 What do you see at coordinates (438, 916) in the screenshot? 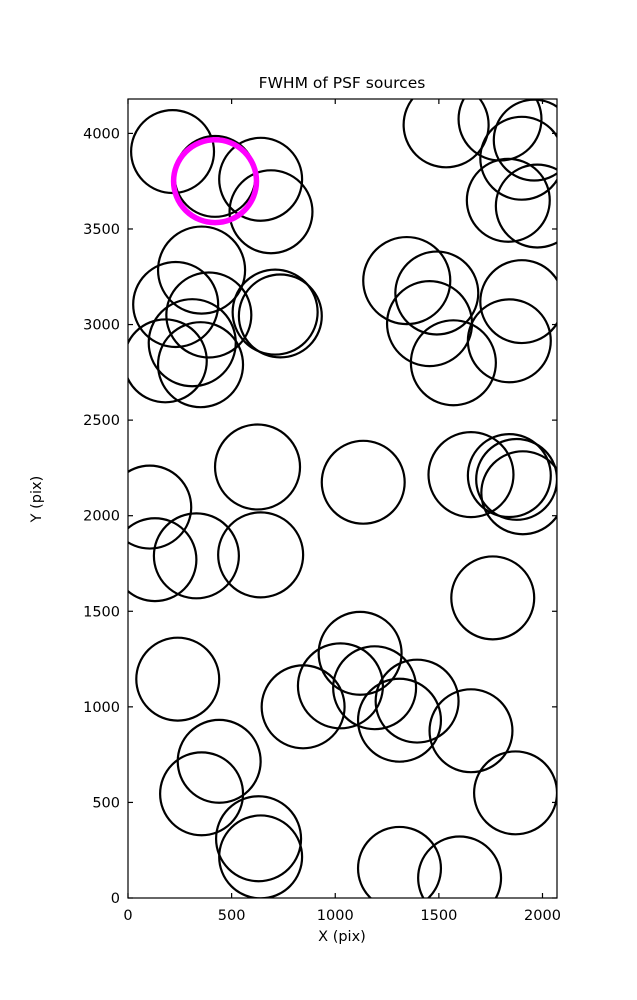
I see `x-tick-label: 1500` at bounding box center [438, 916].